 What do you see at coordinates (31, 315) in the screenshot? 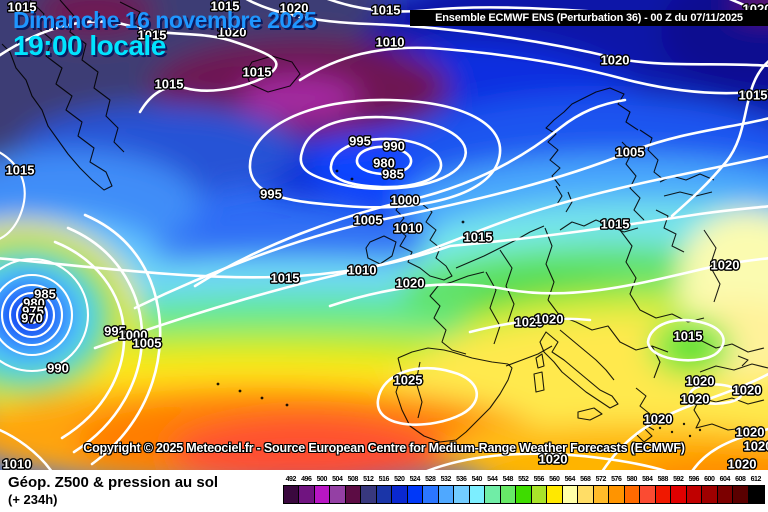
I see `z500-low-core` at bounding box center [31, 315].